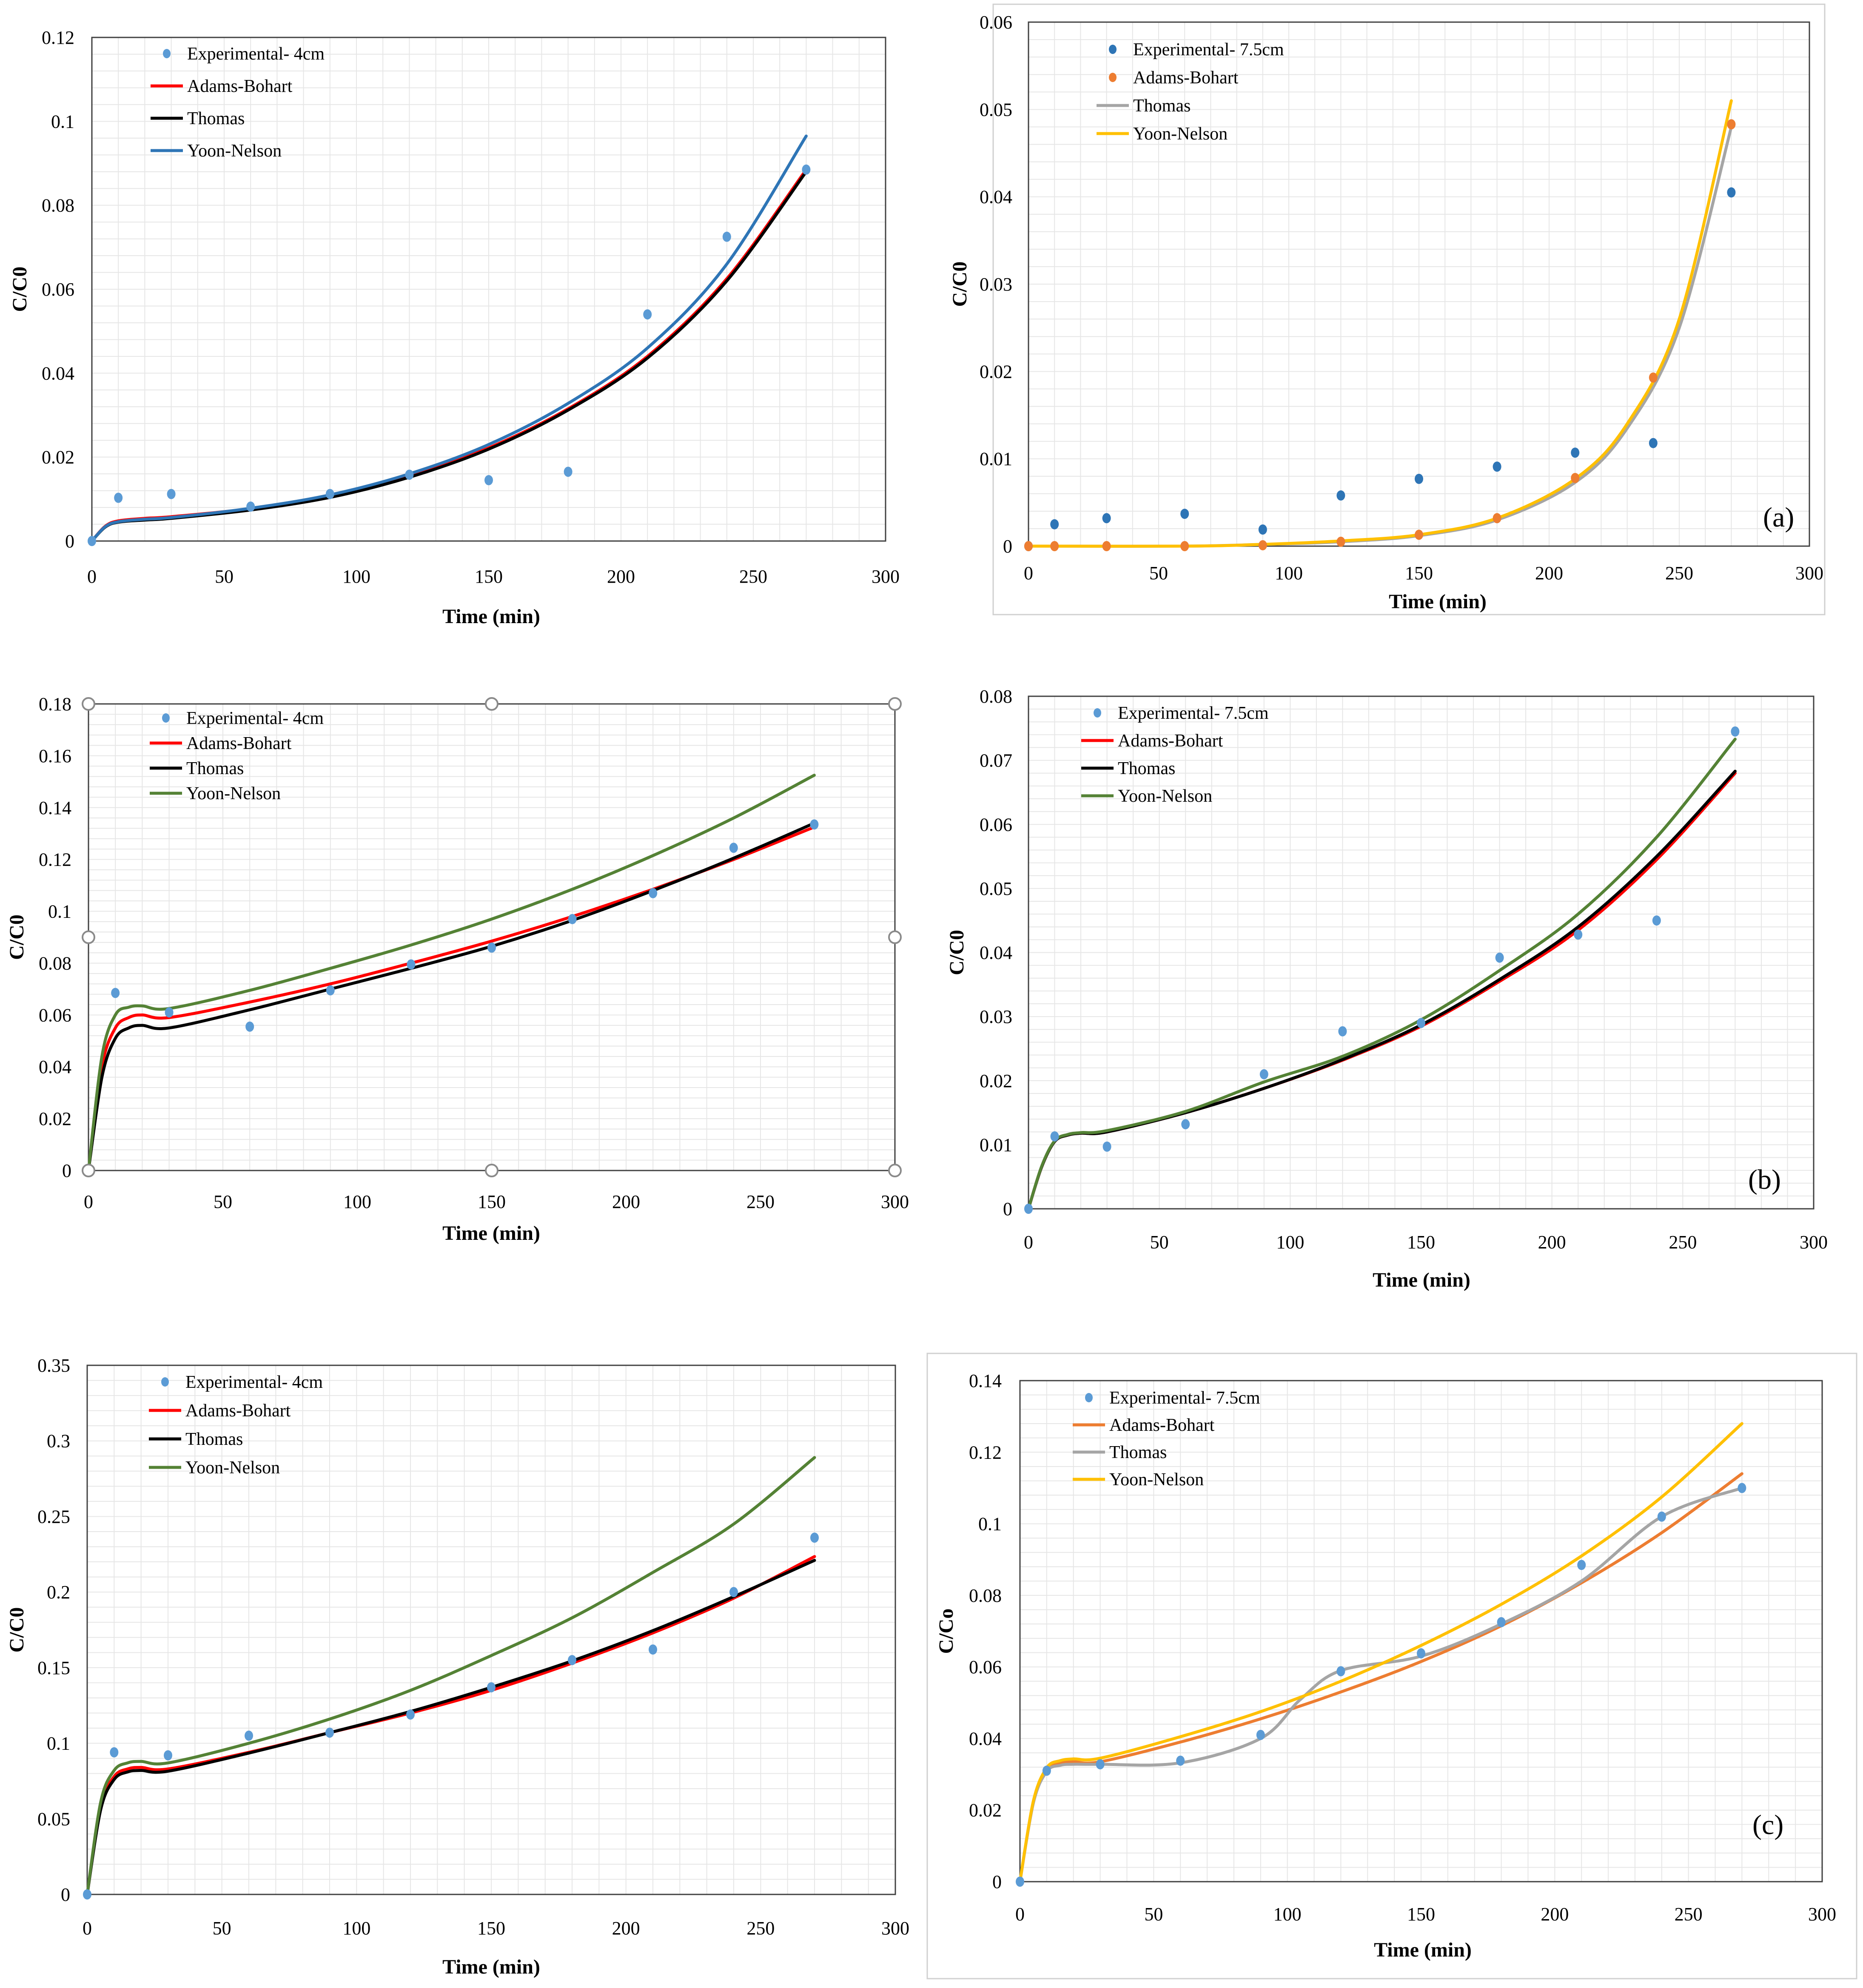  Describe the element at coordinates (55, 860) in the screenshot. I see `y-tick-label: 0.12` at that location.